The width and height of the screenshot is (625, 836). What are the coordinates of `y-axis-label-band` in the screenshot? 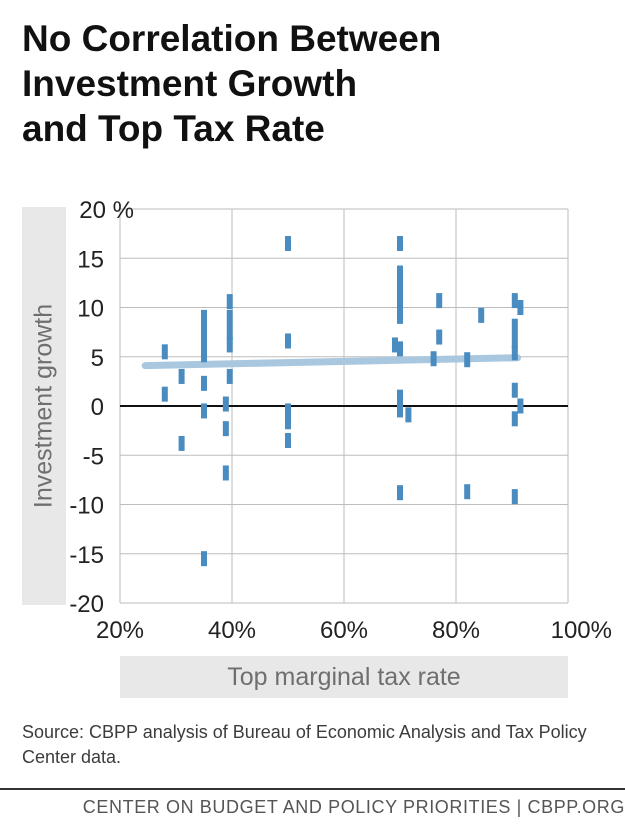 It's located at (44, 406).